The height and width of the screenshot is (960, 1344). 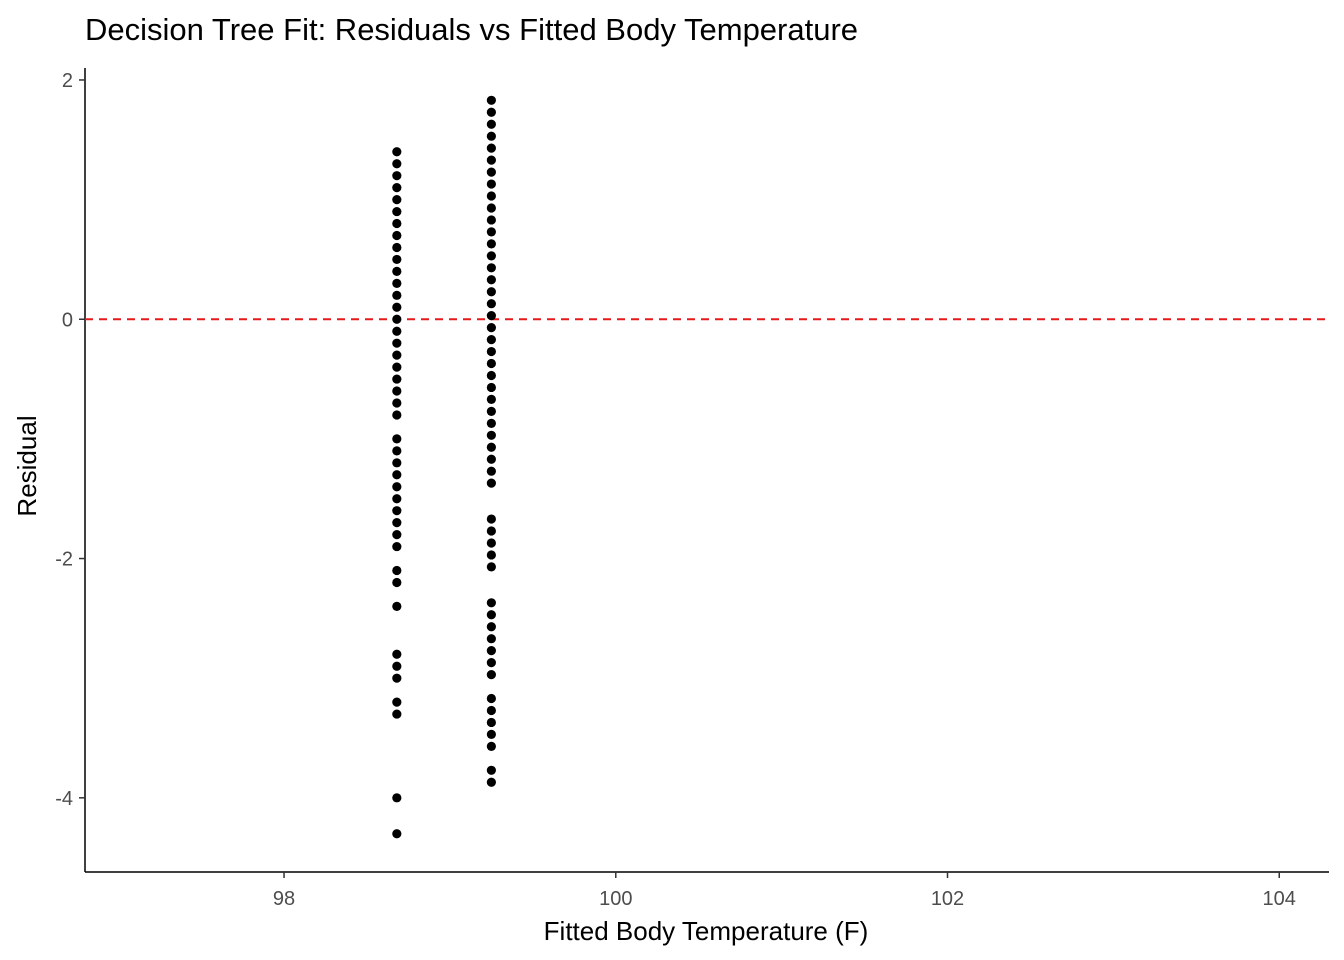 What do you see at coordinates (284, 899) in the screenshot?
I see `x-tick-label: 98` at bounding box center [284, 899].